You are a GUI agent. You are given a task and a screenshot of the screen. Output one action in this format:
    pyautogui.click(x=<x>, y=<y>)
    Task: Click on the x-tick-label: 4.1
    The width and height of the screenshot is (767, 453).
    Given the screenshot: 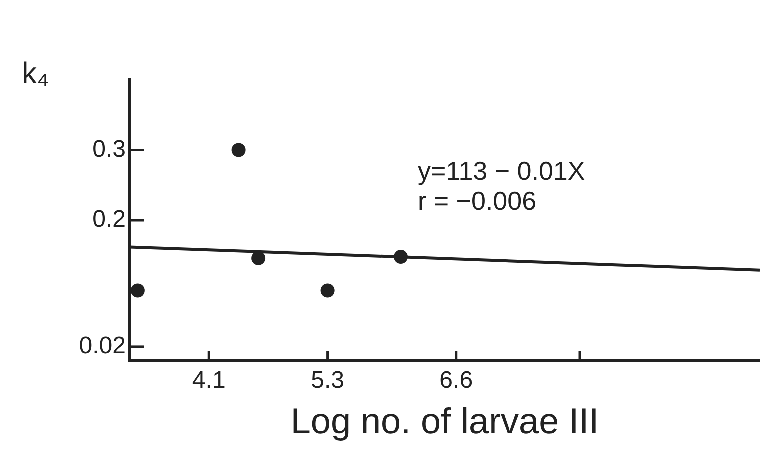 What is the action you would take?
    pyautogui.click(x=209, y=380)
    